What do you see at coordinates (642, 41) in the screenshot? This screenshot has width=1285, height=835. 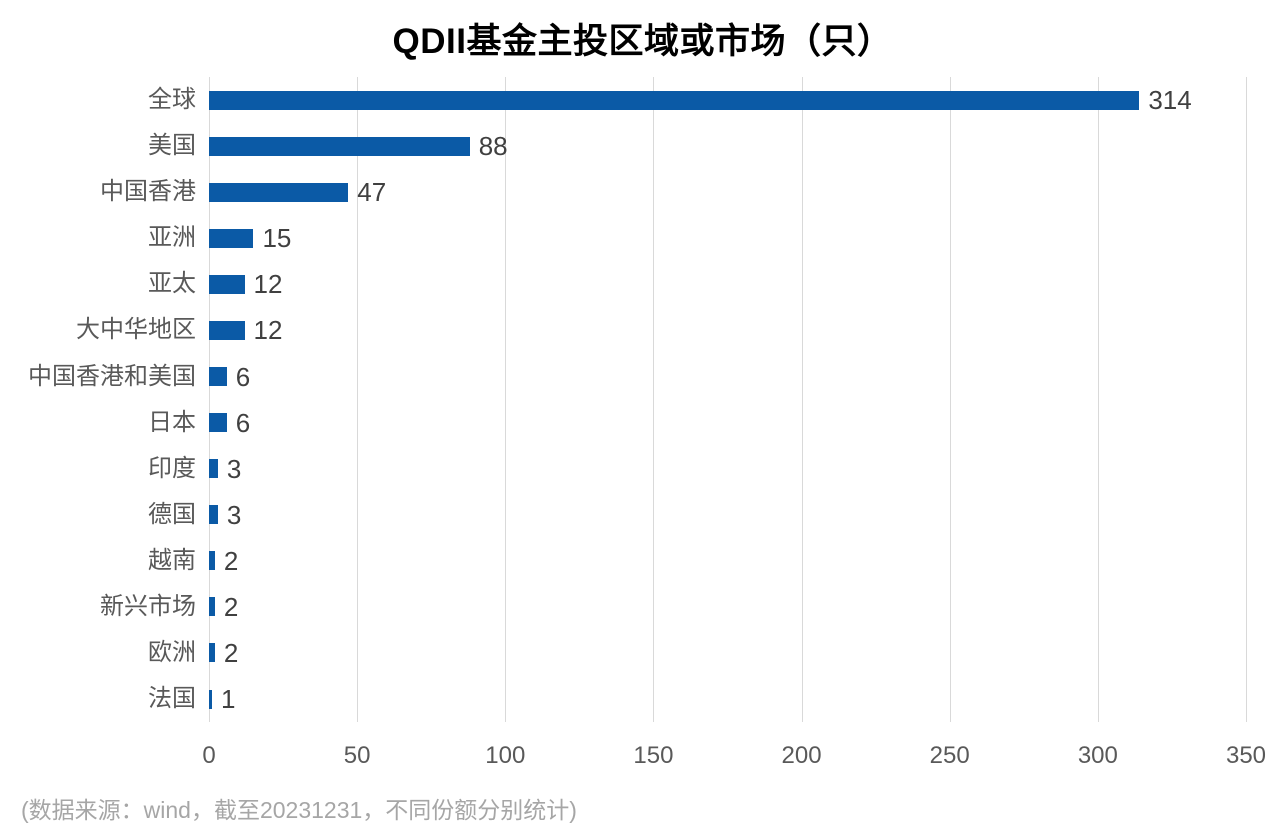 I see `chart-title: QDII基金主投区域或市场（只）` at bounding box center [642, 41].